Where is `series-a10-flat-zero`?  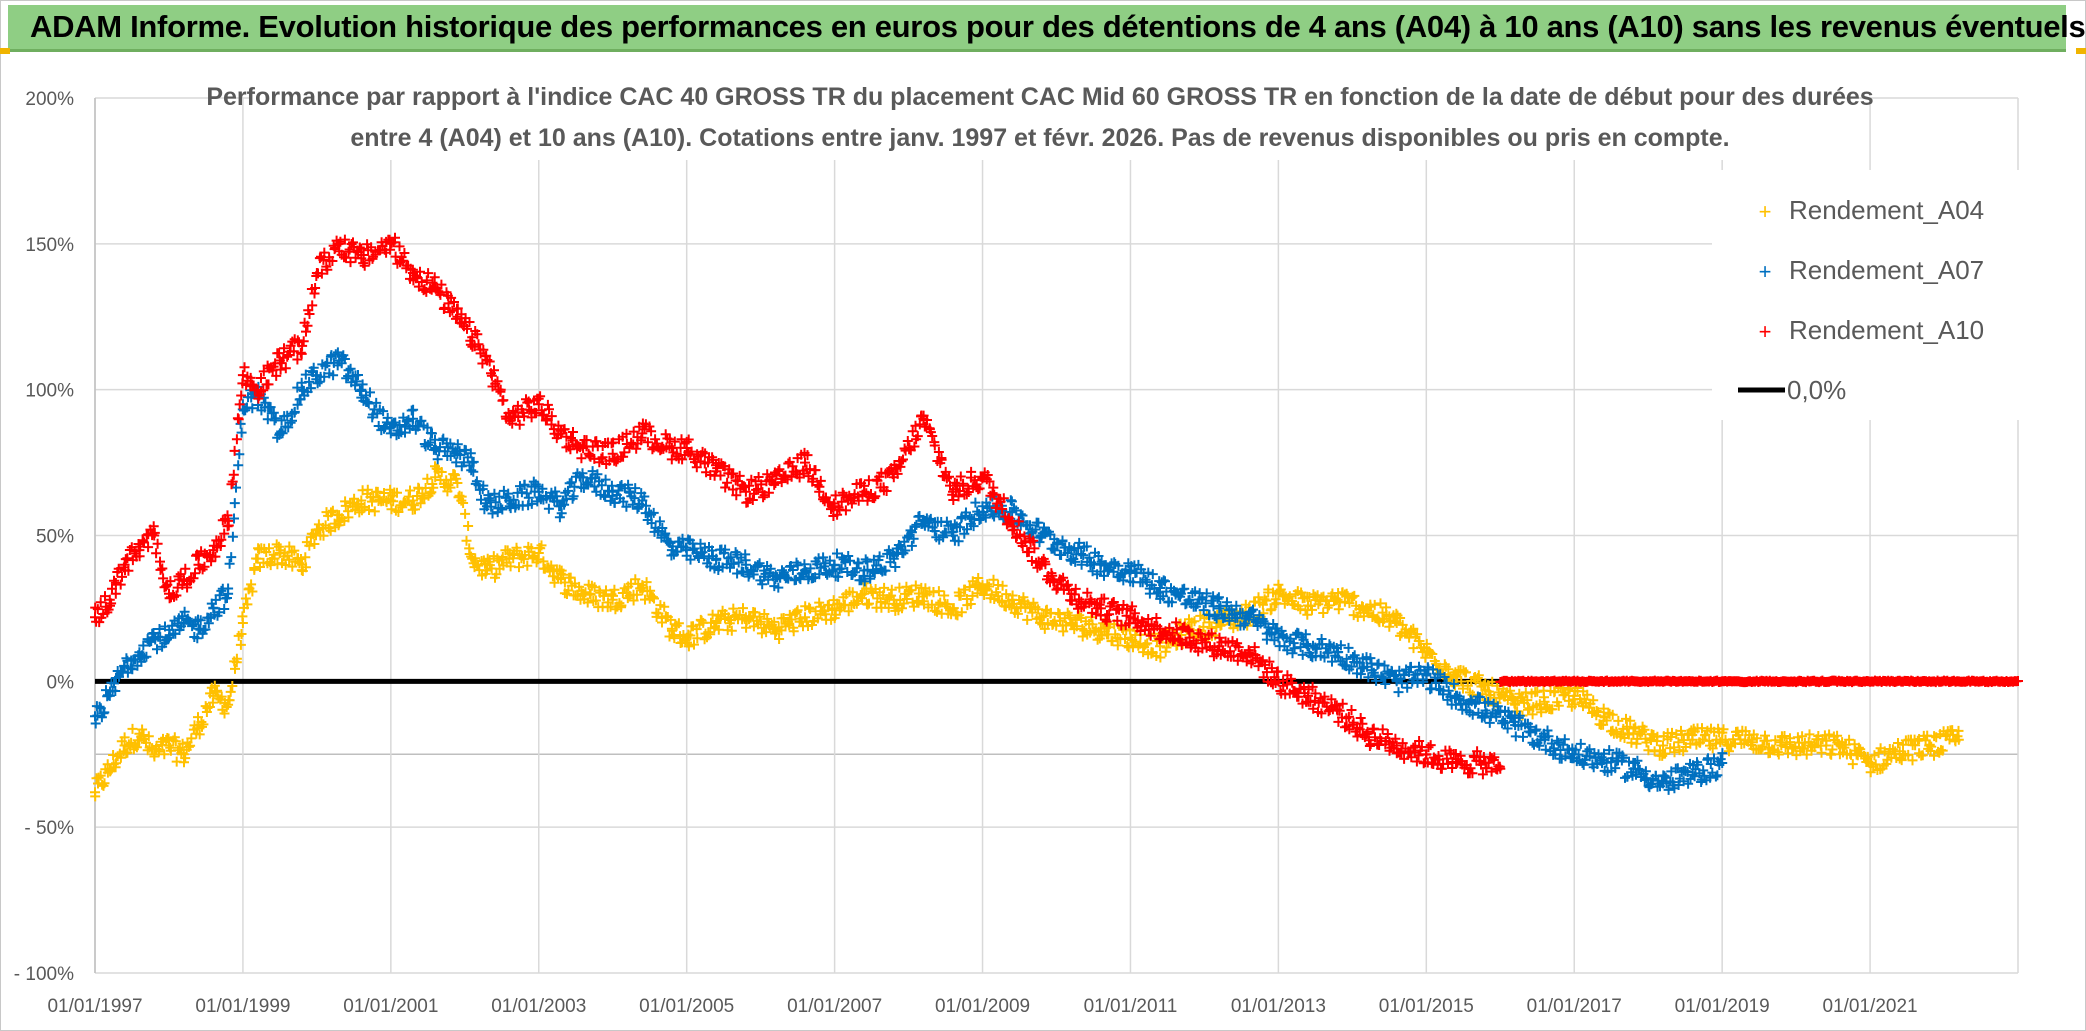
series-a10-flat-zero is located at coordinates (1759, 681).